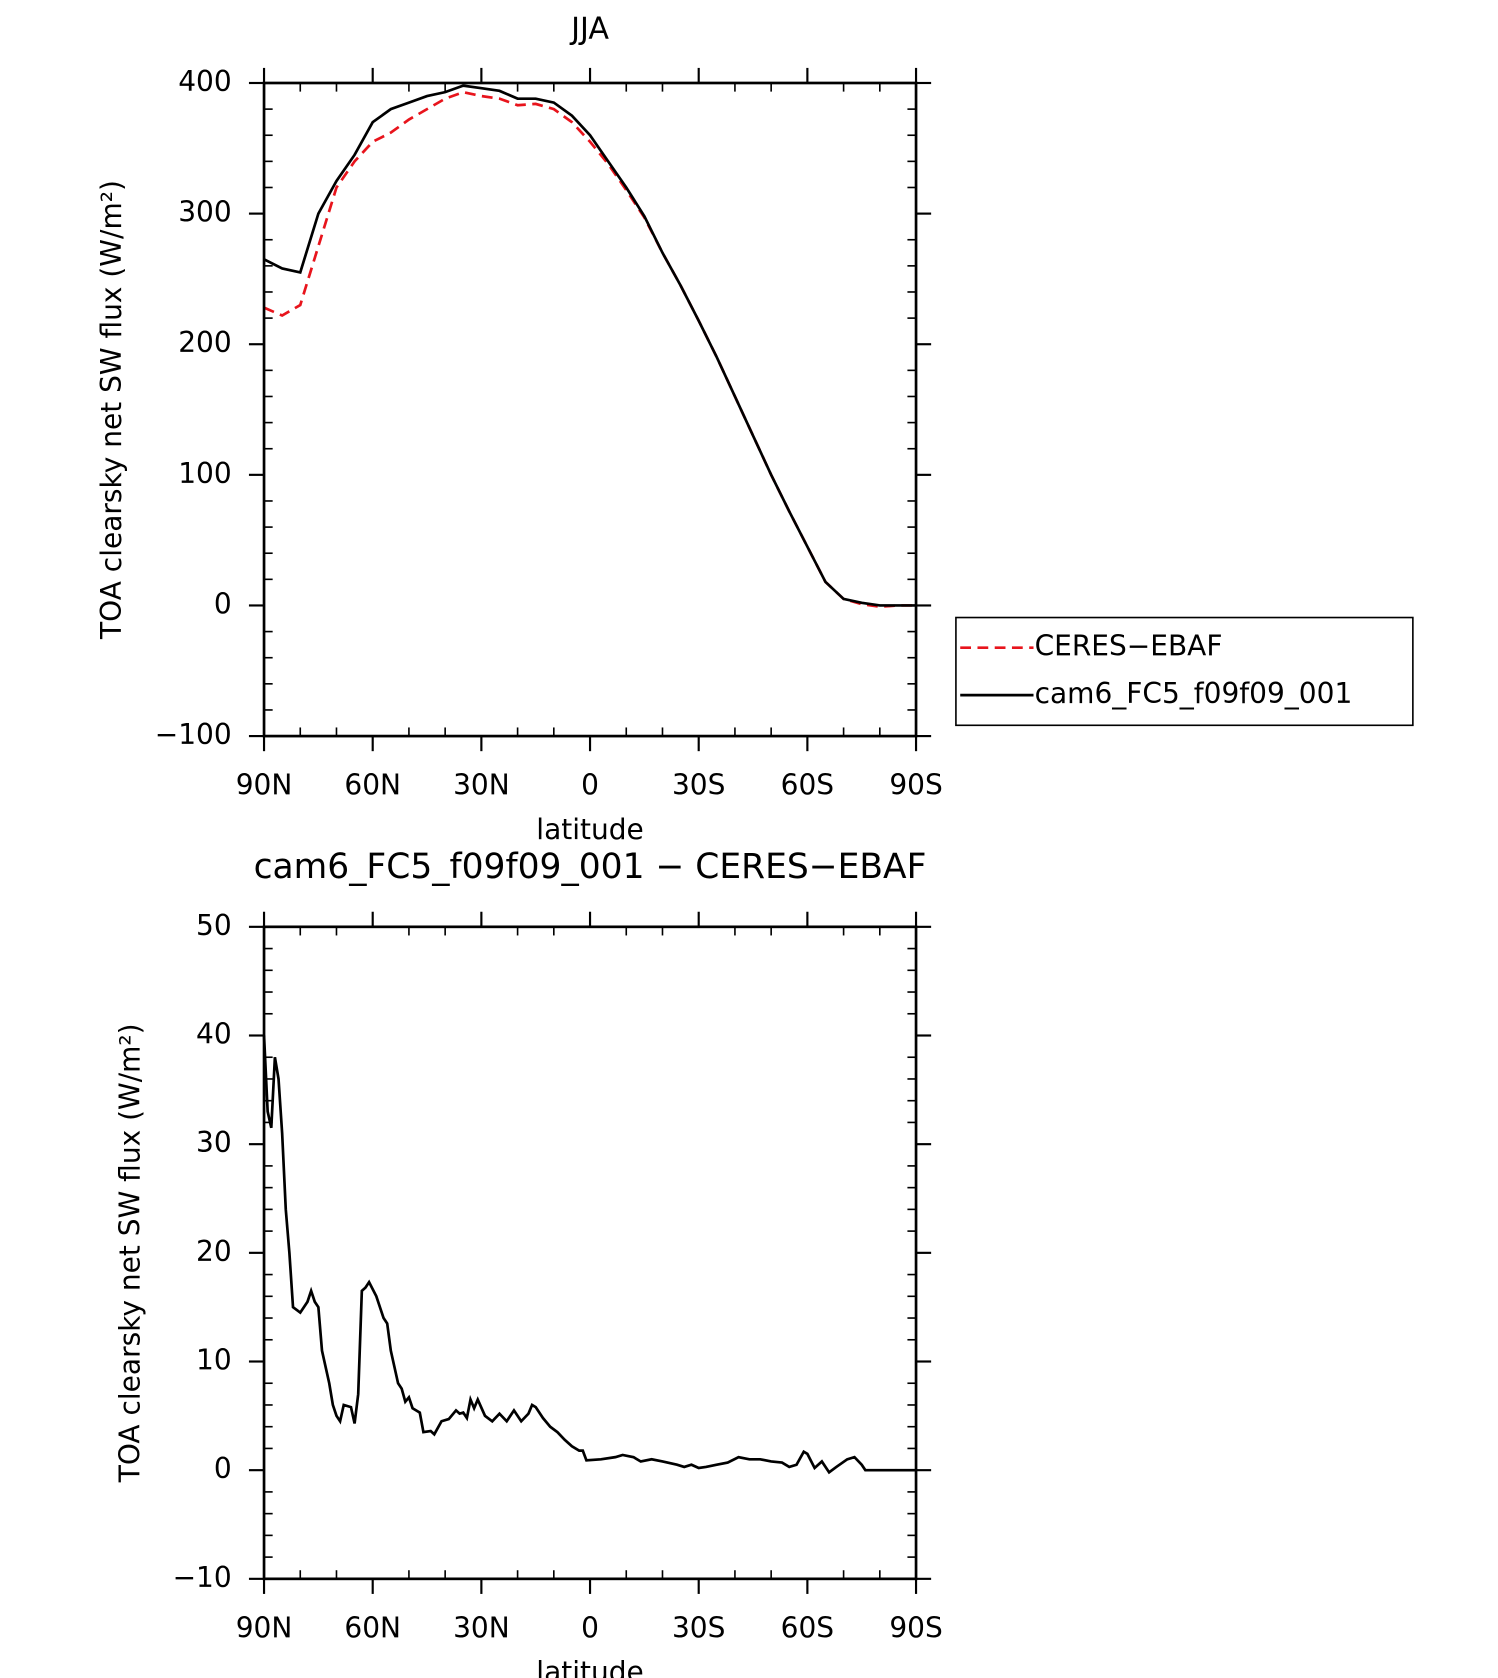 The image size is (1498, 1678). I want to click on y-tick-label: 200, so click(204, 342).